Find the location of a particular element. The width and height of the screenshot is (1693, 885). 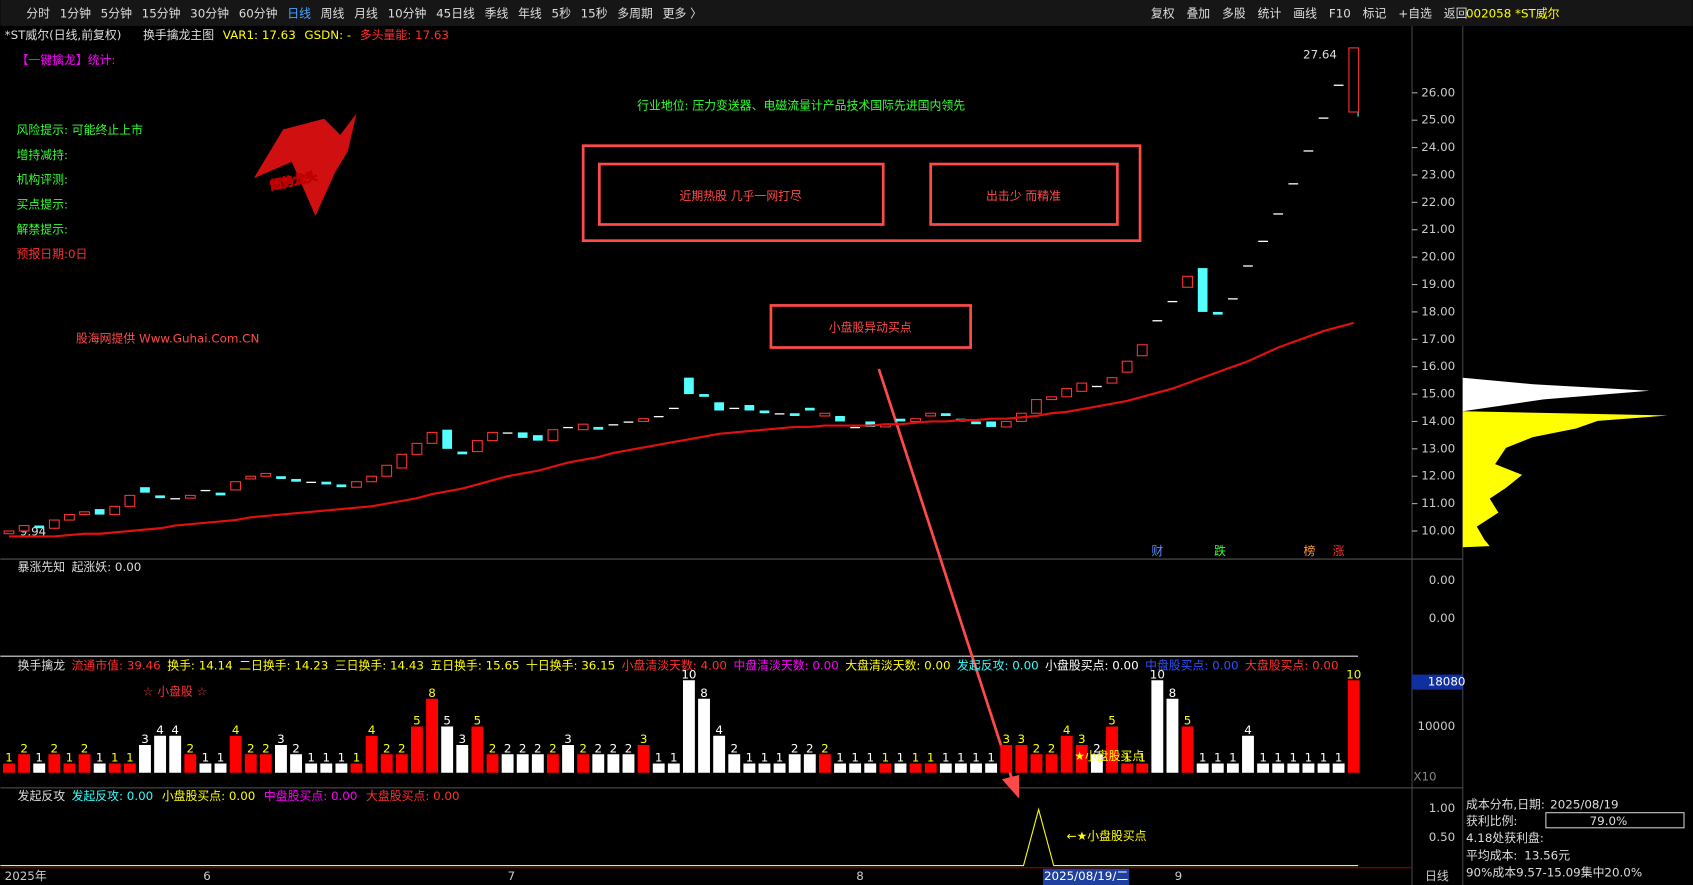

period-tab: 1分钟 is located at coordinates (75, 14).